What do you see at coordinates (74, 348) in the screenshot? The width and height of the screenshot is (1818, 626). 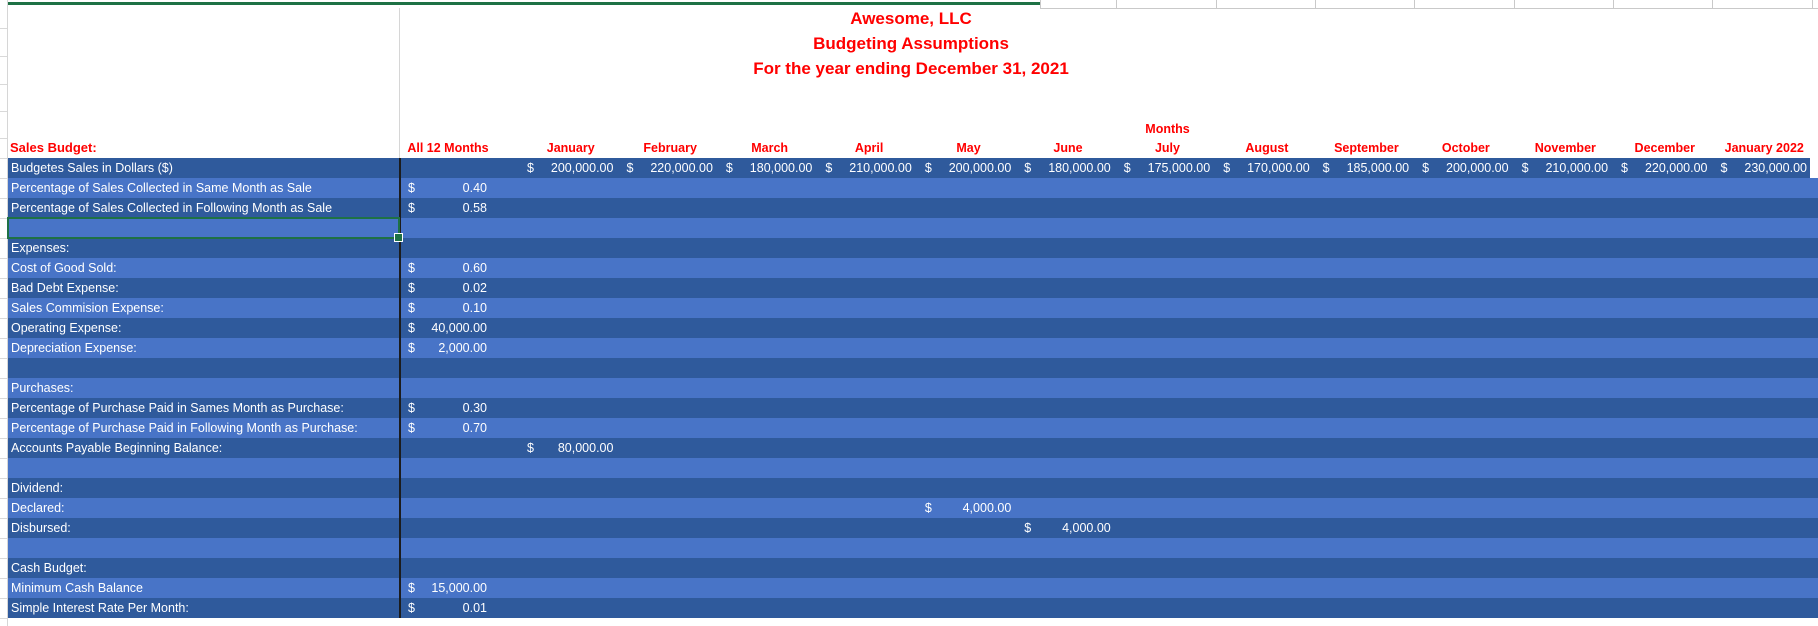 I see `cell-label: Depreciation Expense:` at bounding box center [74, 348].